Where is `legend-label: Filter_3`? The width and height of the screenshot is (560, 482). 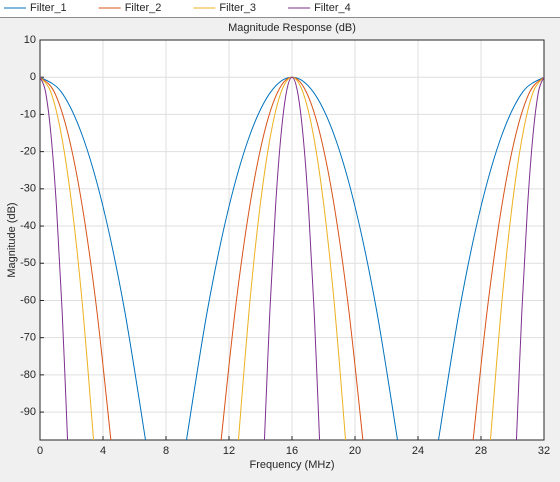 legend-label: Filter_3 is located at coordinates (237, 8).